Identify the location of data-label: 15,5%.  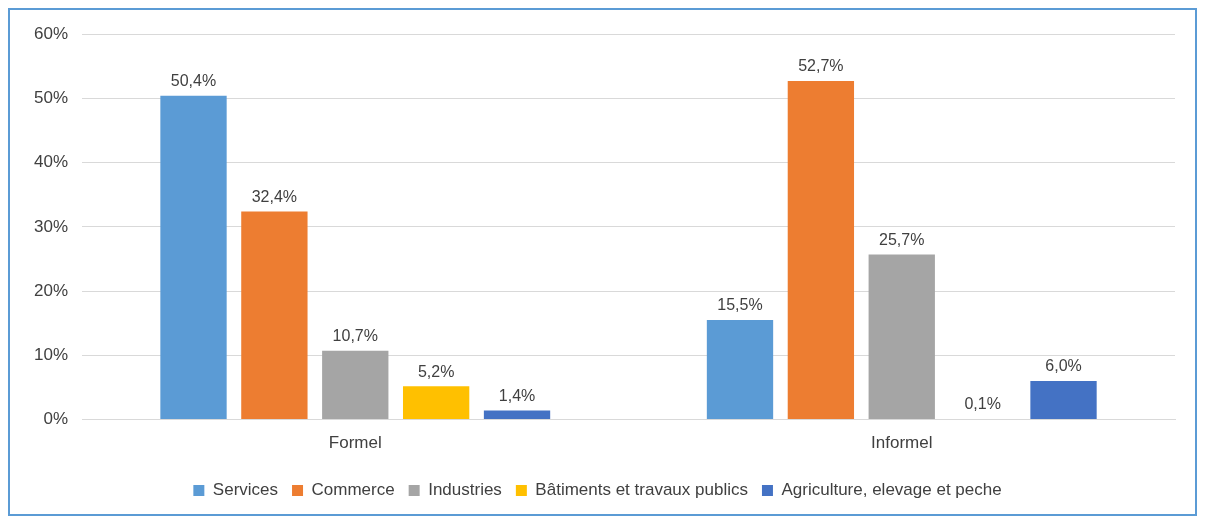
(740, 305).